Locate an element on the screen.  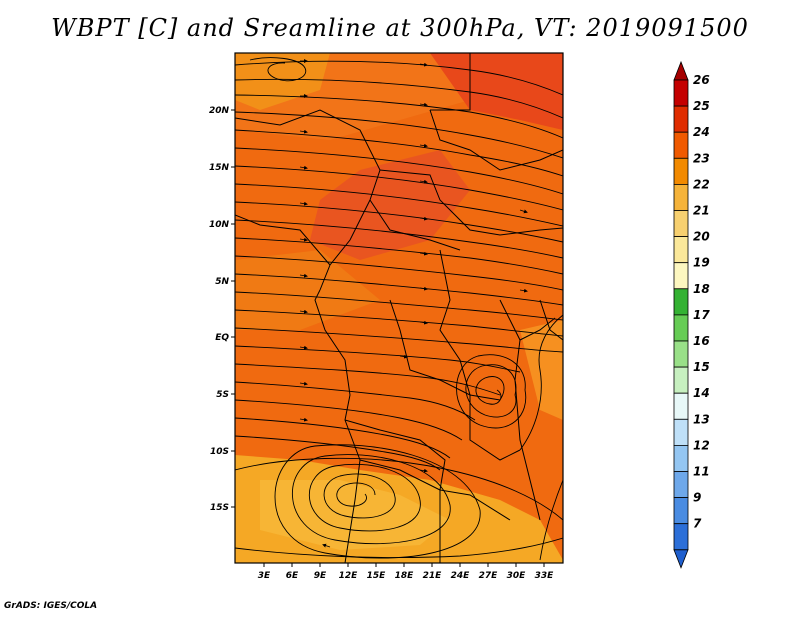
lon-label: 30E is located at coordinates (517, 576).